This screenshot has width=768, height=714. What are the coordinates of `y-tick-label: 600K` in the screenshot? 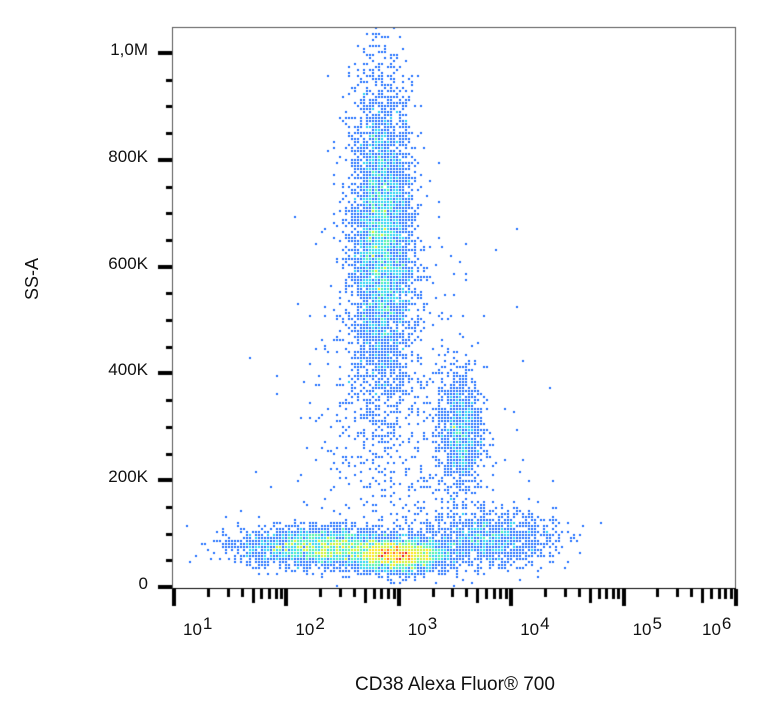 It's located at (128, 263).